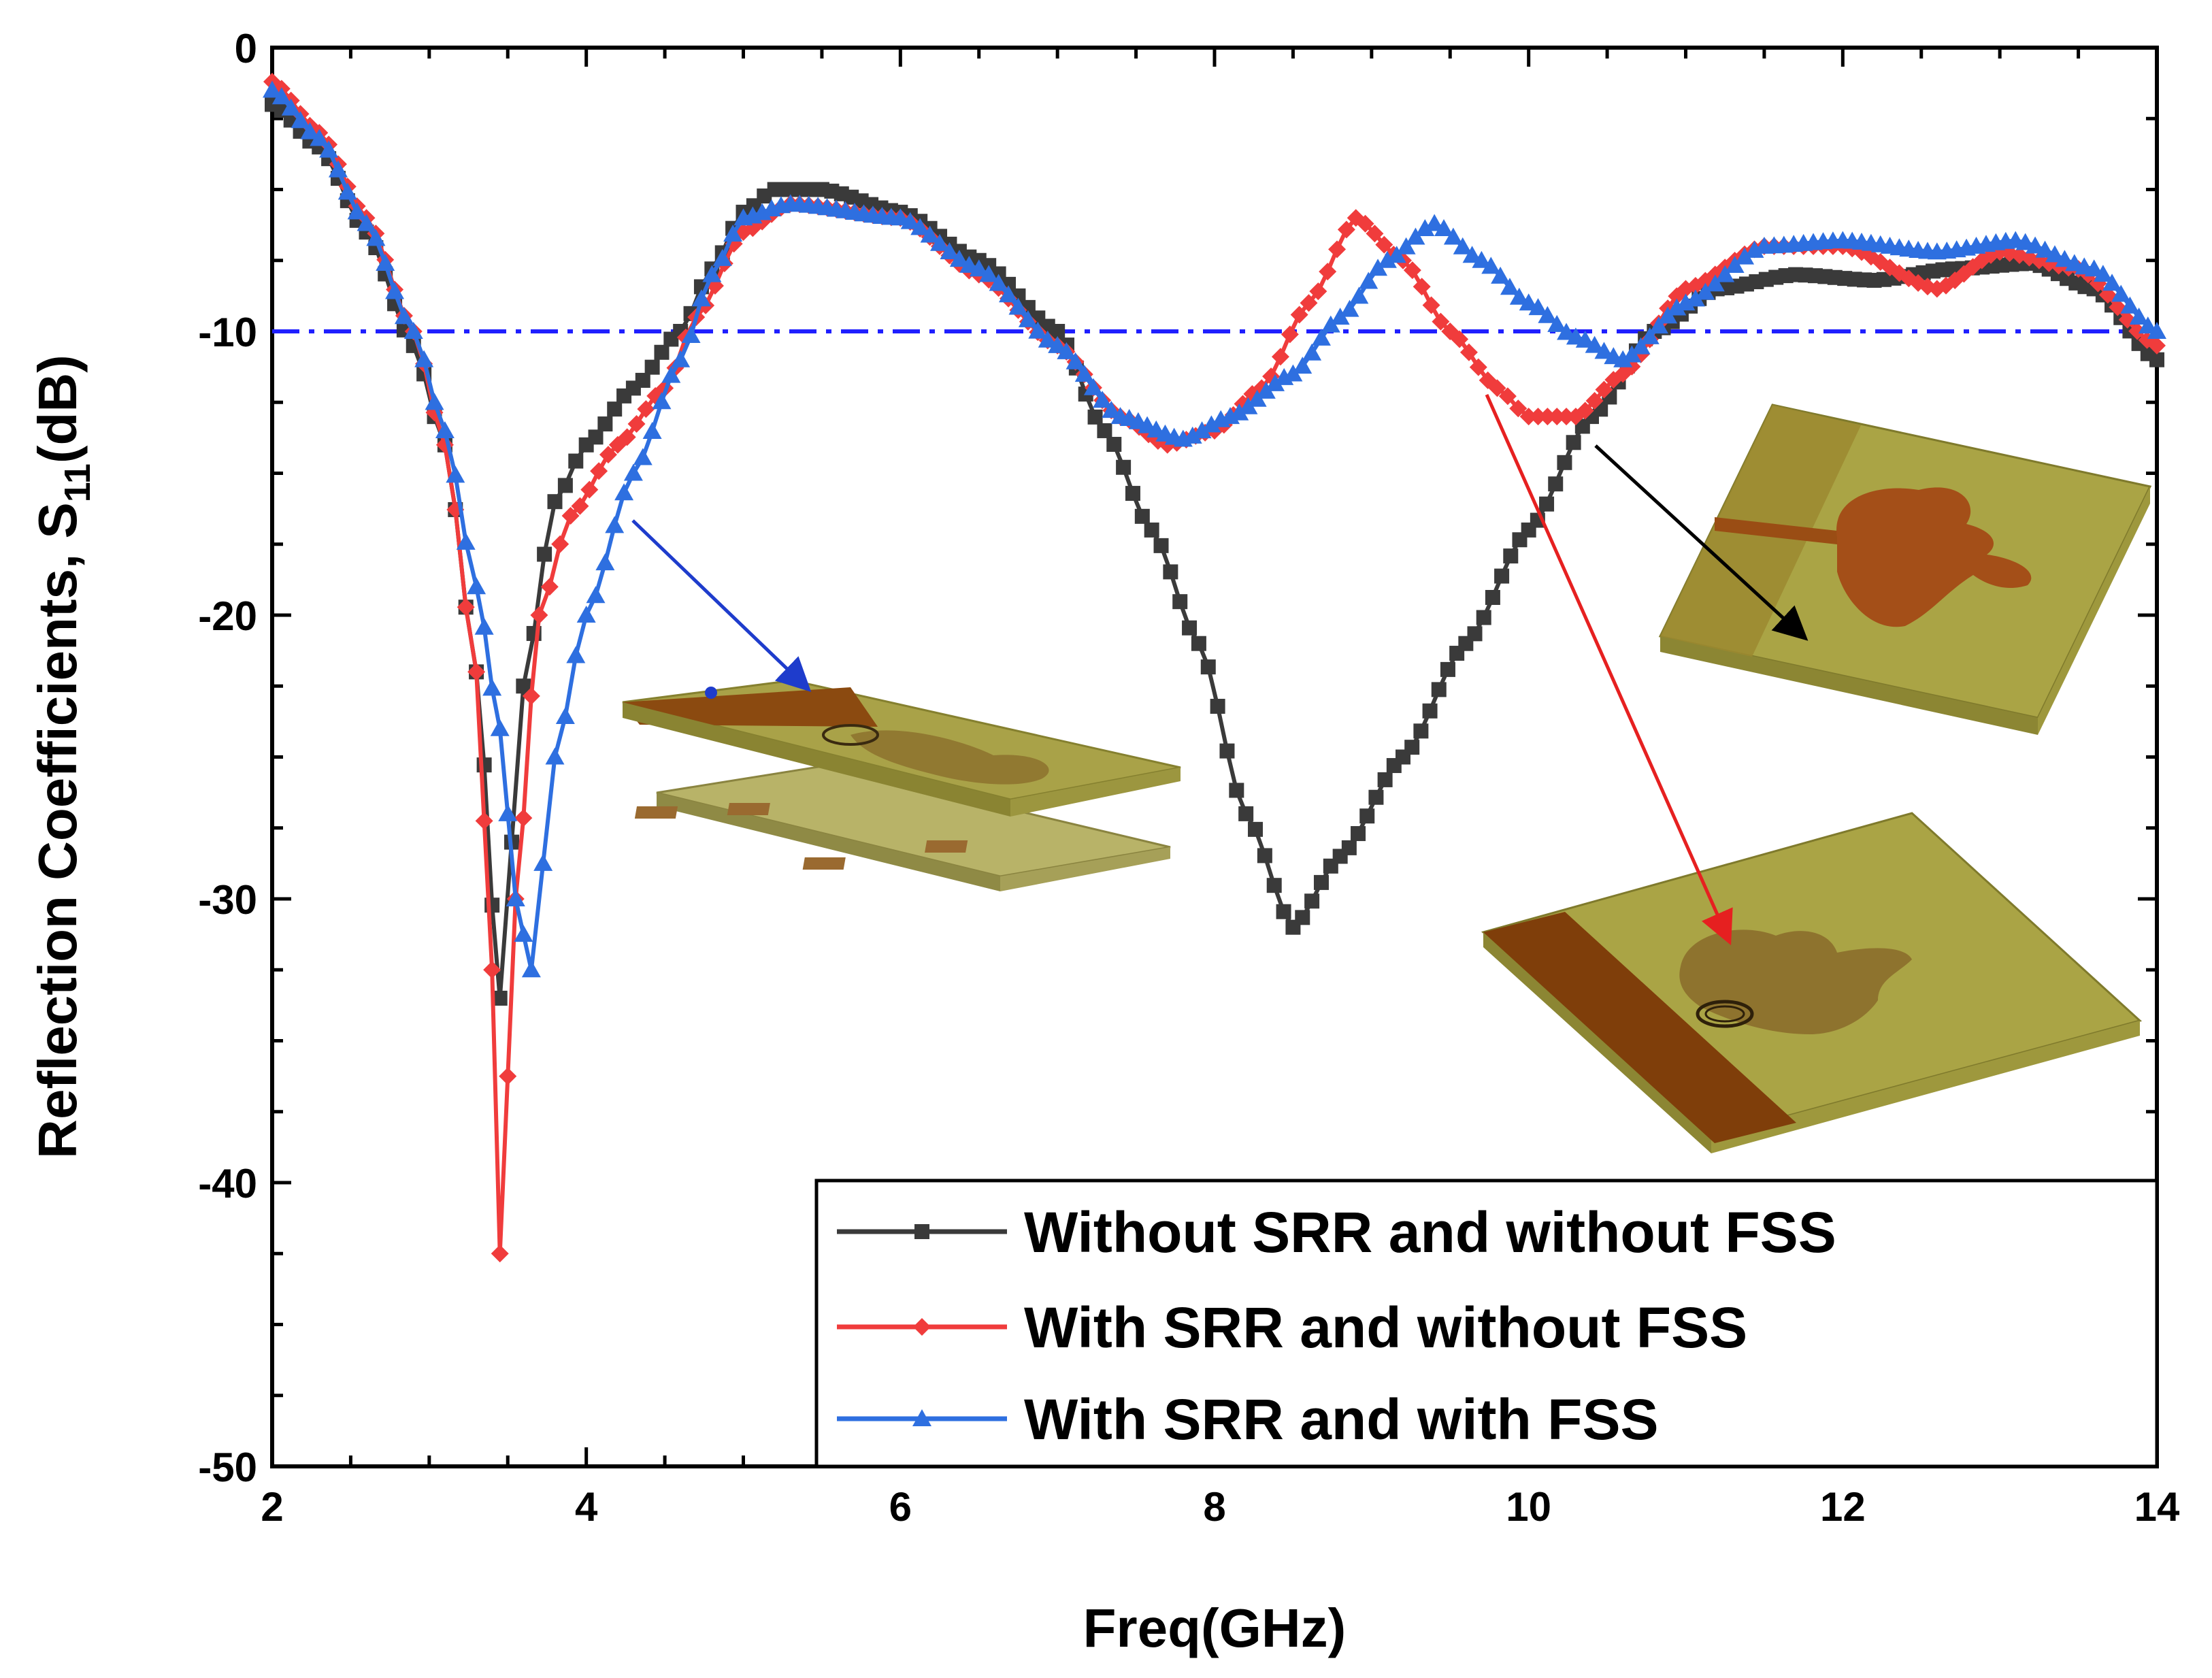  What do you see at coordinates (921, 1232) in the screenshot?
I see `legend-swatch-marker` at bounding box center [921, 1232].